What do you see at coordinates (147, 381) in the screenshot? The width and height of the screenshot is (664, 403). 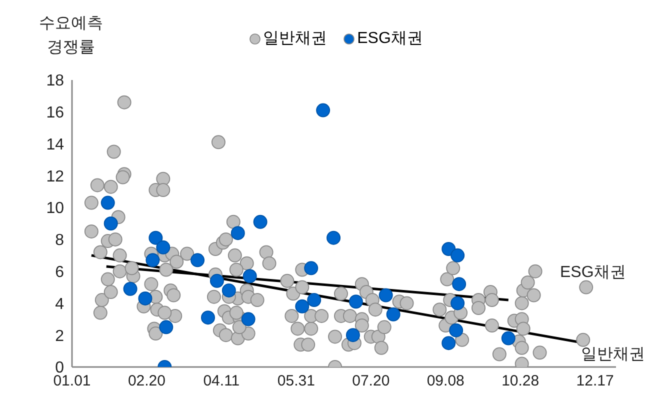 I see `x-tick-label: 02.20` at bounding box center [147, 381].